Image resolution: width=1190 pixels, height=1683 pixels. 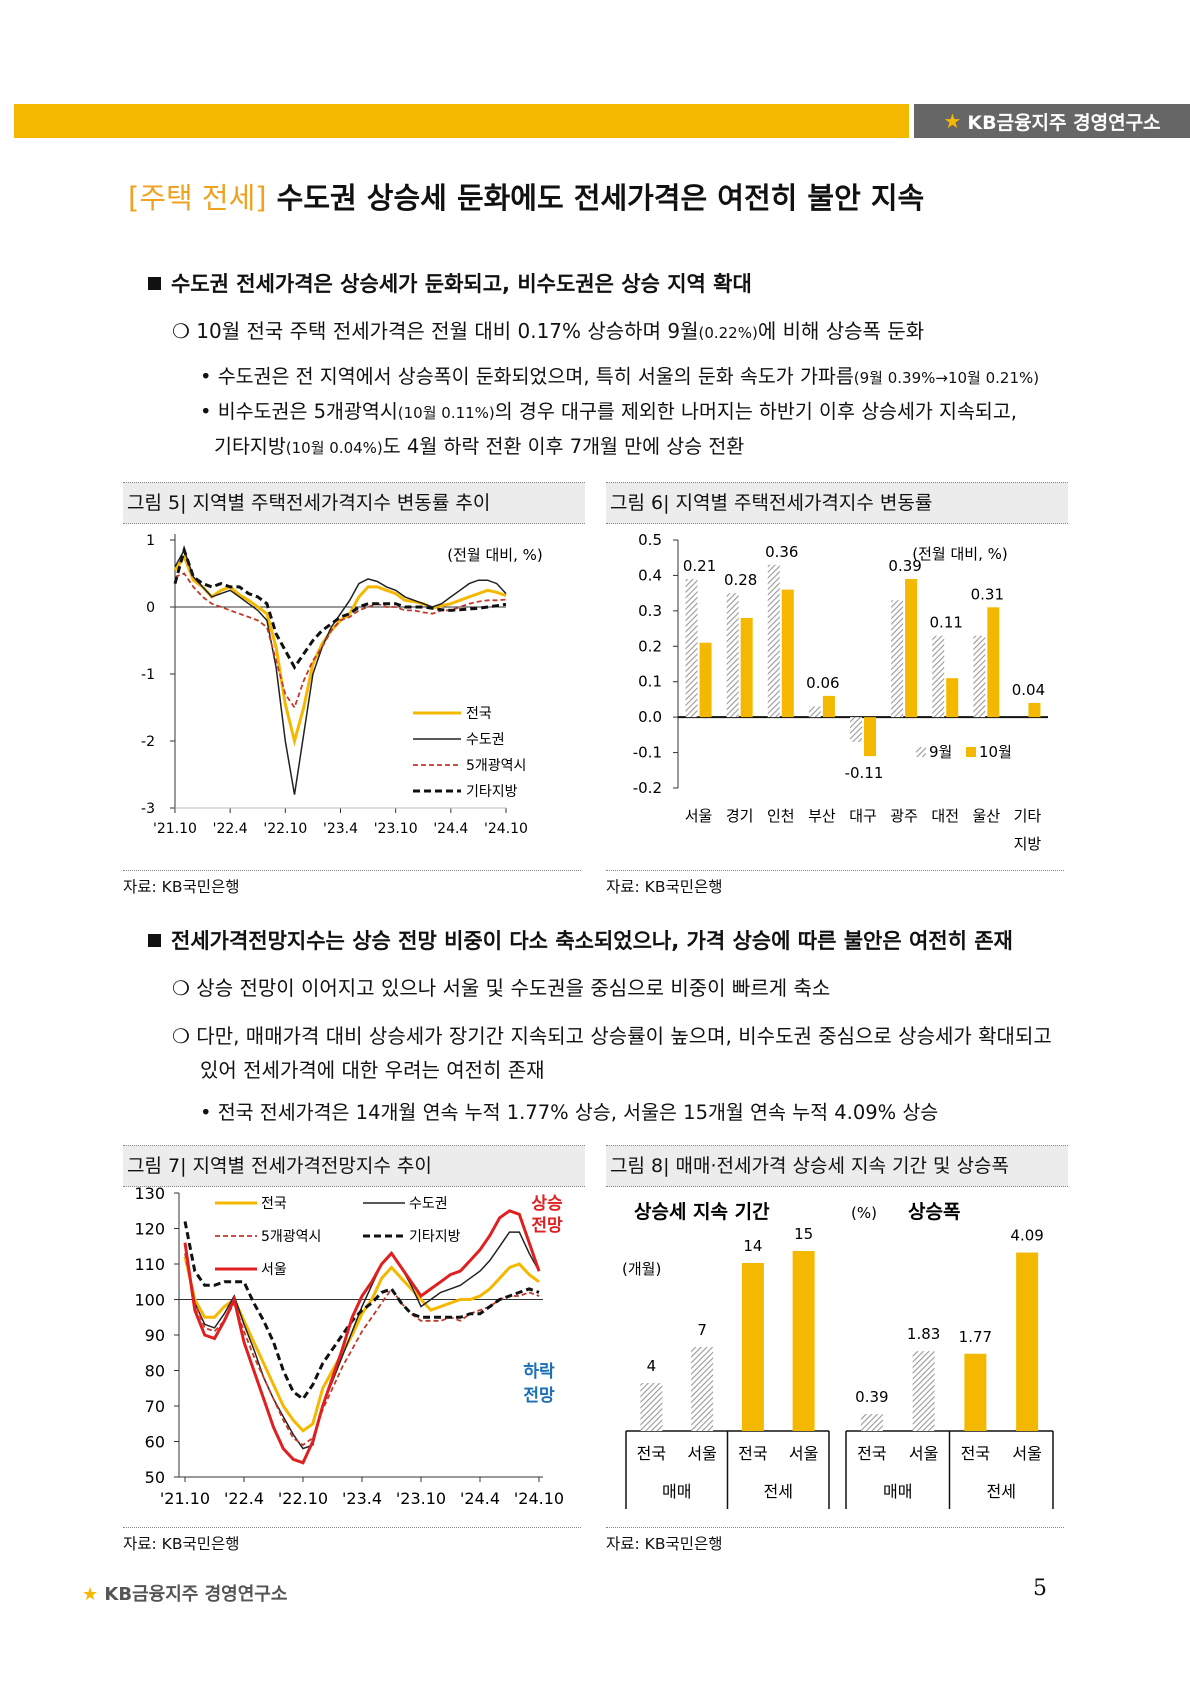 I want to click on x-tick-label: '21.10, so click(x=185, y=1498).